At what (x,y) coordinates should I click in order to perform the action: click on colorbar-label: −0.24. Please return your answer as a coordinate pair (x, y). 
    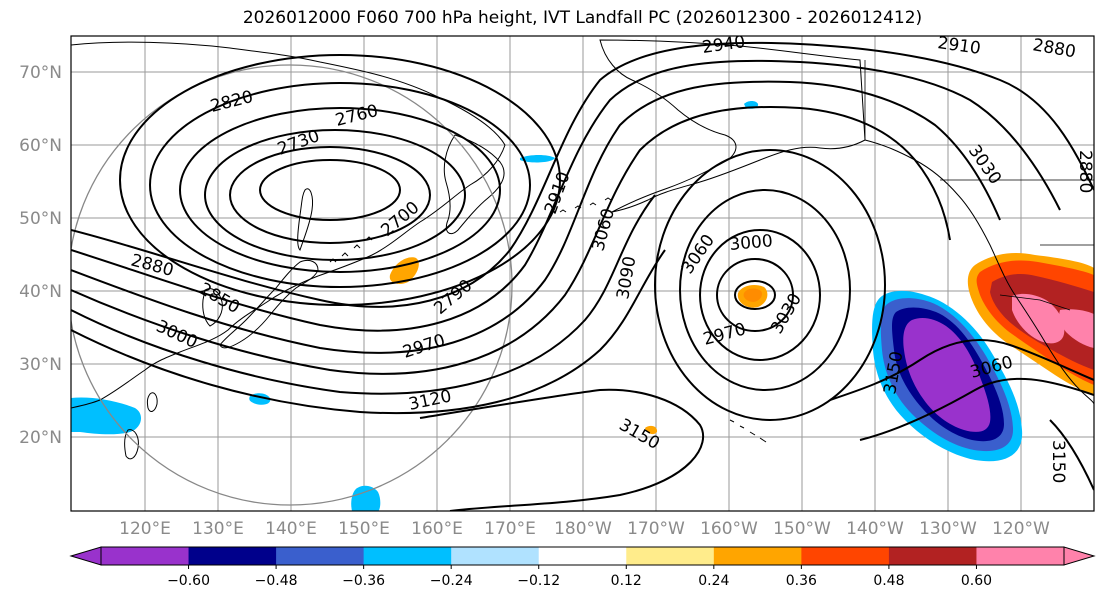
    Looking at the image, I should click on (451, 581).